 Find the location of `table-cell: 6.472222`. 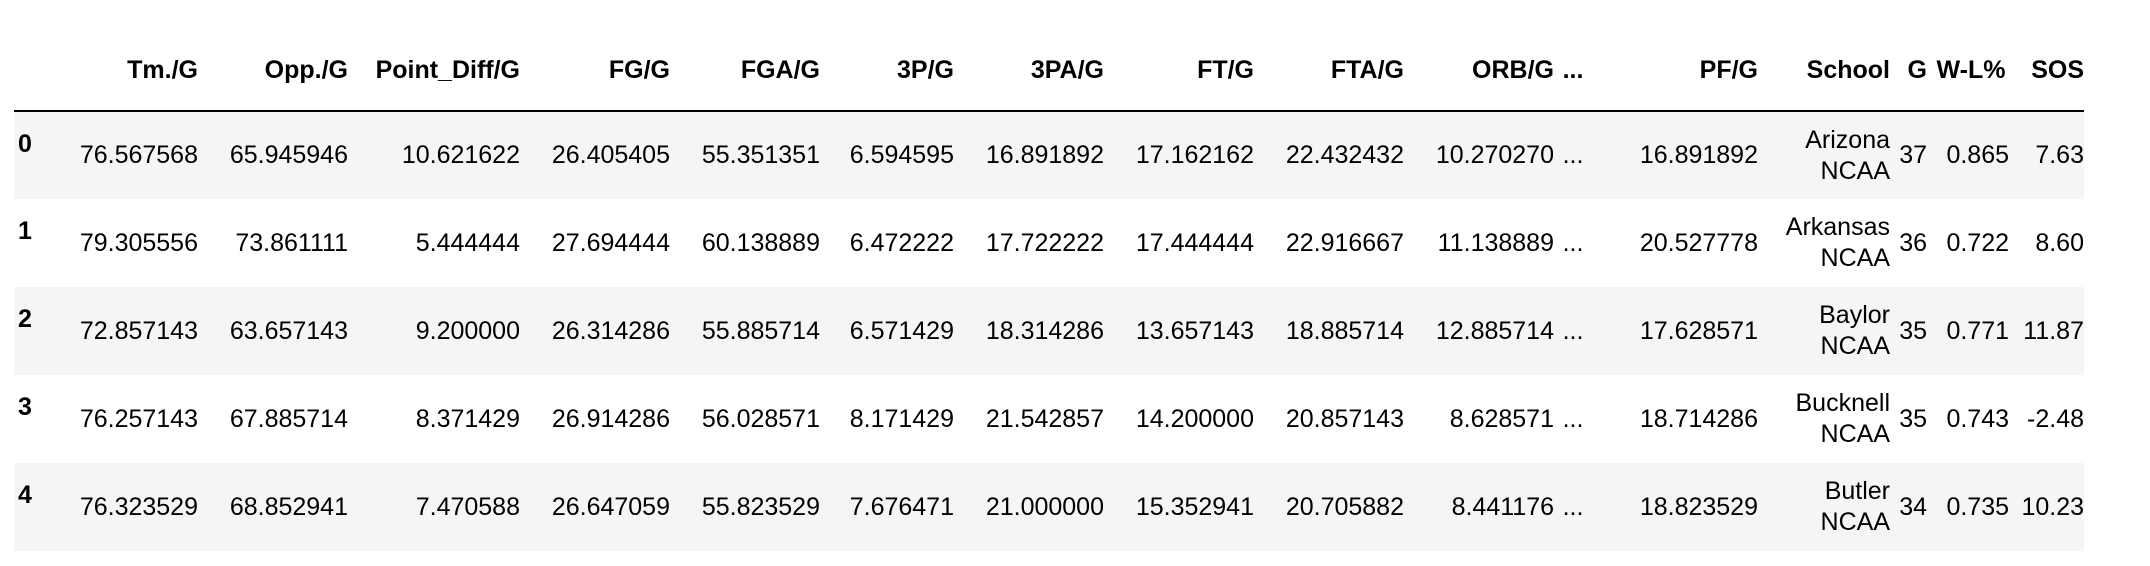

table-cell: 6.472222 is located at coordinates (901, 242).